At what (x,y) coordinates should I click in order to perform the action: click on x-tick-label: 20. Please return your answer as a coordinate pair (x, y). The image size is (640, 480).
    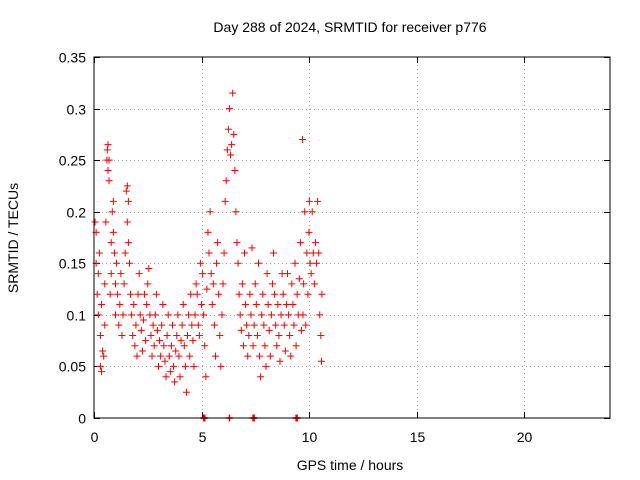
    Looking at the image, I should click on (525, 437).